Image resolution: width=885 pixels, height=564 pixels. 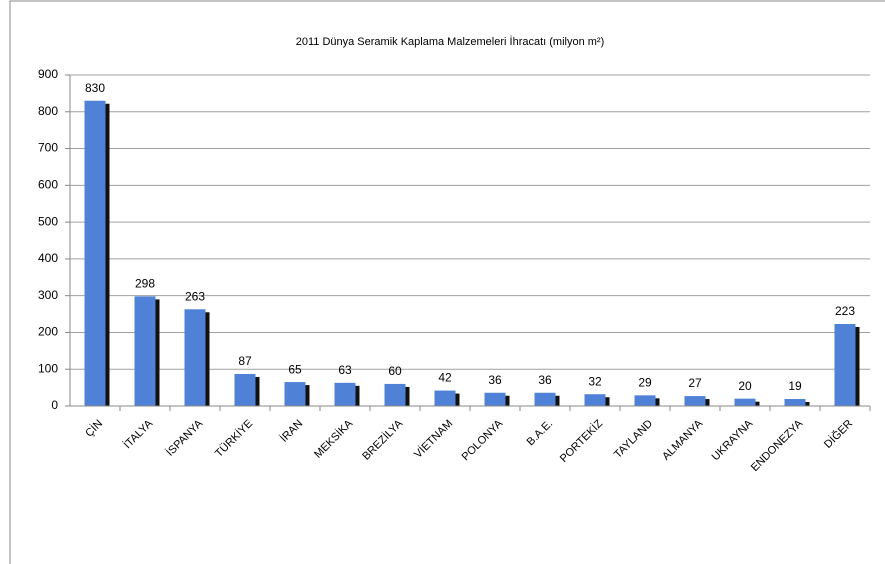 What do you see at coordinates (233, 438) in the screenshot?
I see `x-tick-label: TÜRKİYE` at bounding box center [233, 438].